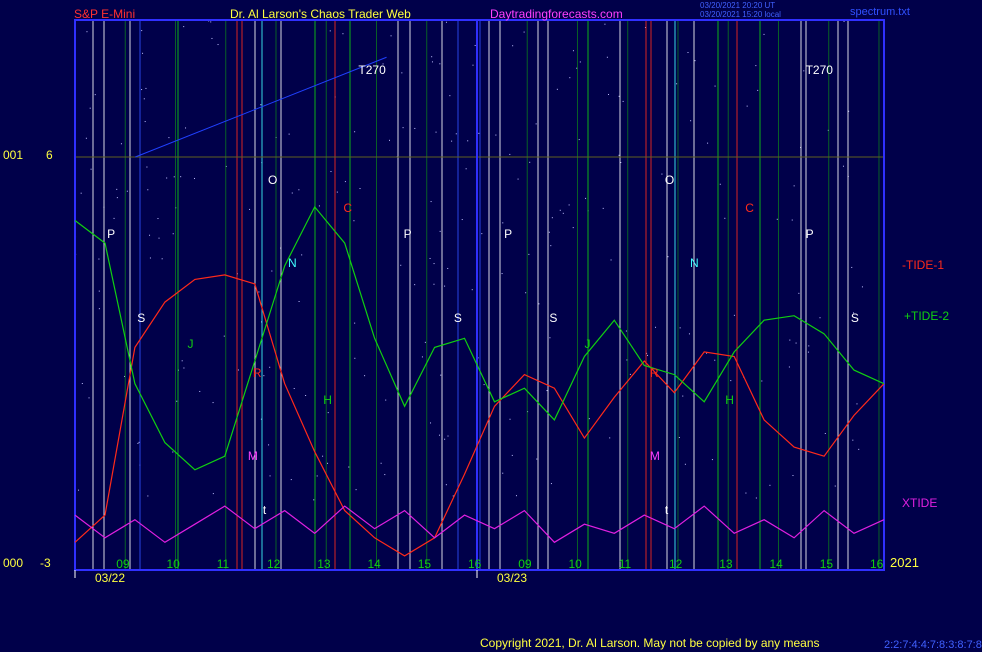 The image size is (982, 652). What do you see at coordinates (475, 564) in the screenshot?
I see `x-tick-label: 16` at bounding box center [475, 564].